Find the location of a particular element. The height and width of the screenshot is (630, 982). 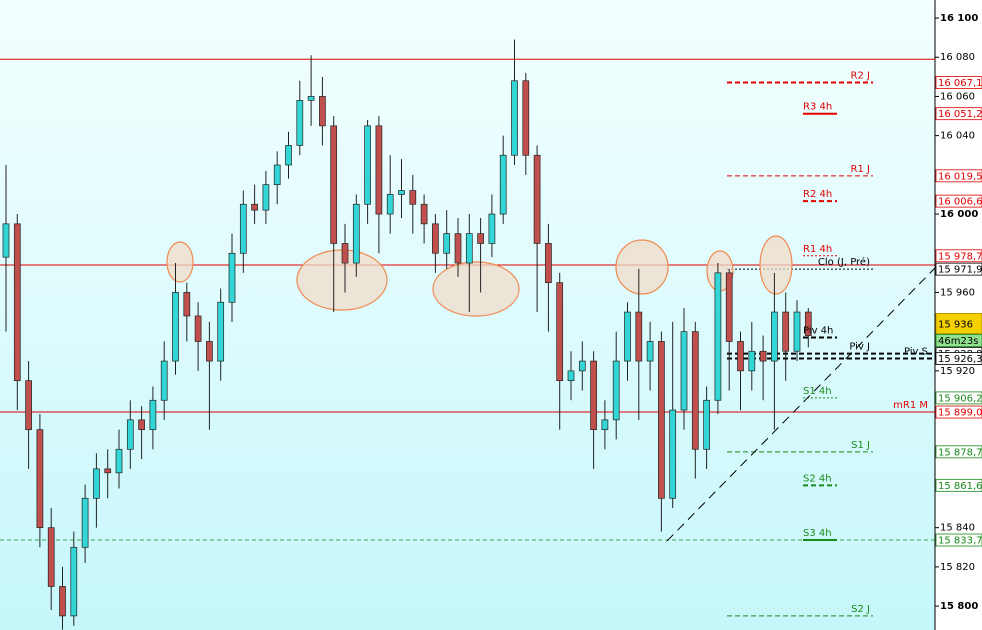

value-box-label: 15 978,7 is located at coordinates (960, 256).